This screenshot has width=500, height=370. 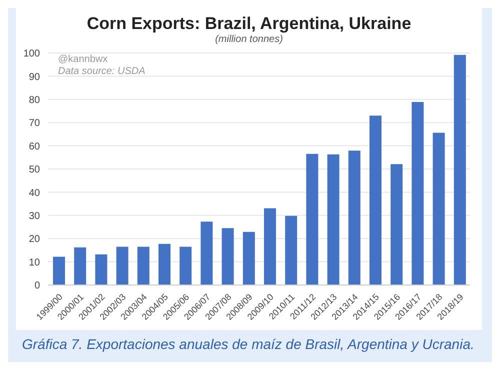 What do you see at coordinates (249, 24) in the screenshot?
I see `chart-title: Corn Exports: Brazil, Argentina, Ukraine` at bounding box center [249, 24].